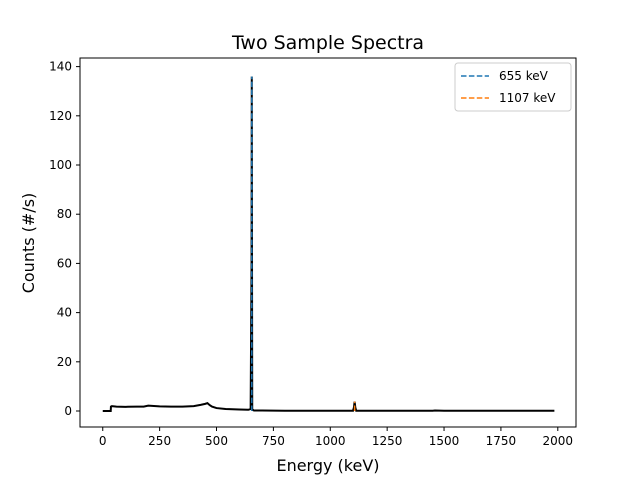  Describe the element at coordinates (444, 441) in the screenshot. I see `x-tick-label: 1500` at that location.